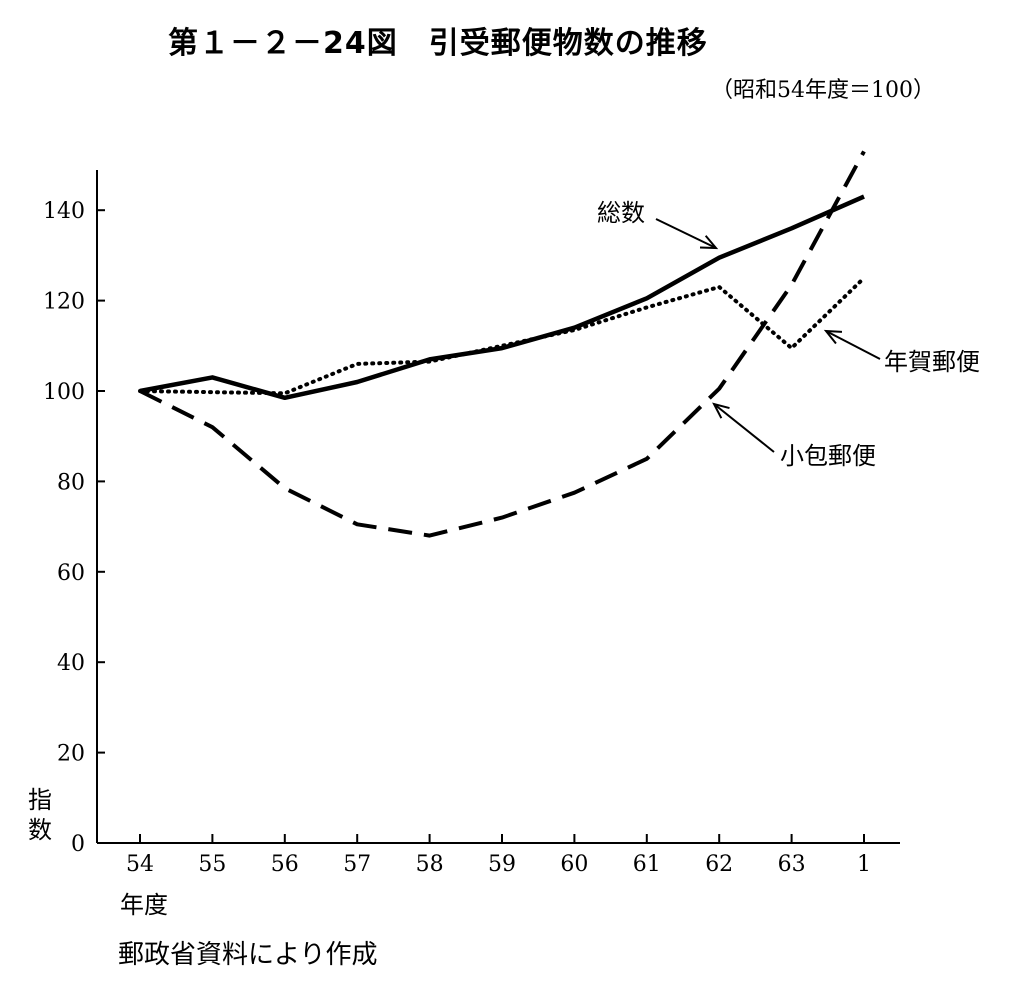  What do you see at coordinates (864, 864) in the screenshot?
I see `x-tick-label: 1` at bounding box center [864, 864].